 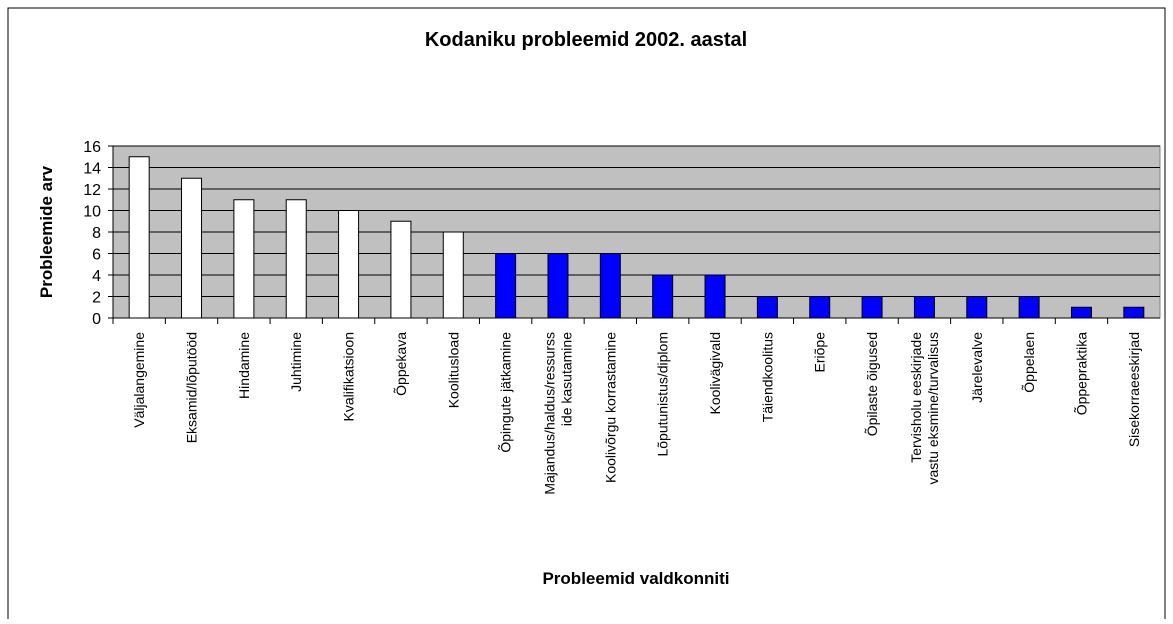 I want to click on x-tick-label-line: vastu eksmine/turvalisus, so click(x=933, y=408).